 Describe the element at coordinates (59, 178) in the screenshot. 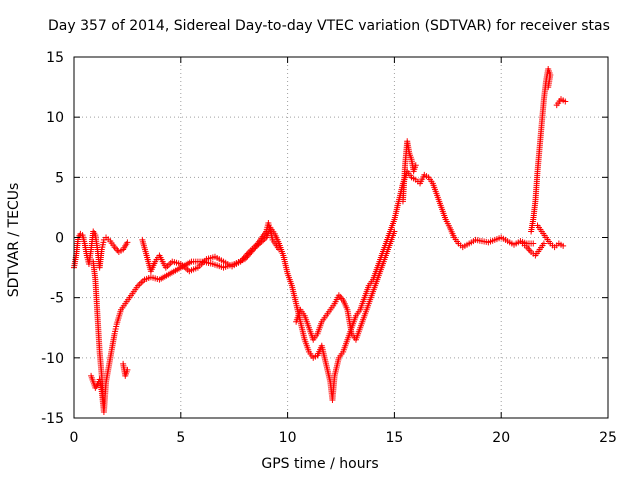

I see `y-tick-label: 5` at that location.